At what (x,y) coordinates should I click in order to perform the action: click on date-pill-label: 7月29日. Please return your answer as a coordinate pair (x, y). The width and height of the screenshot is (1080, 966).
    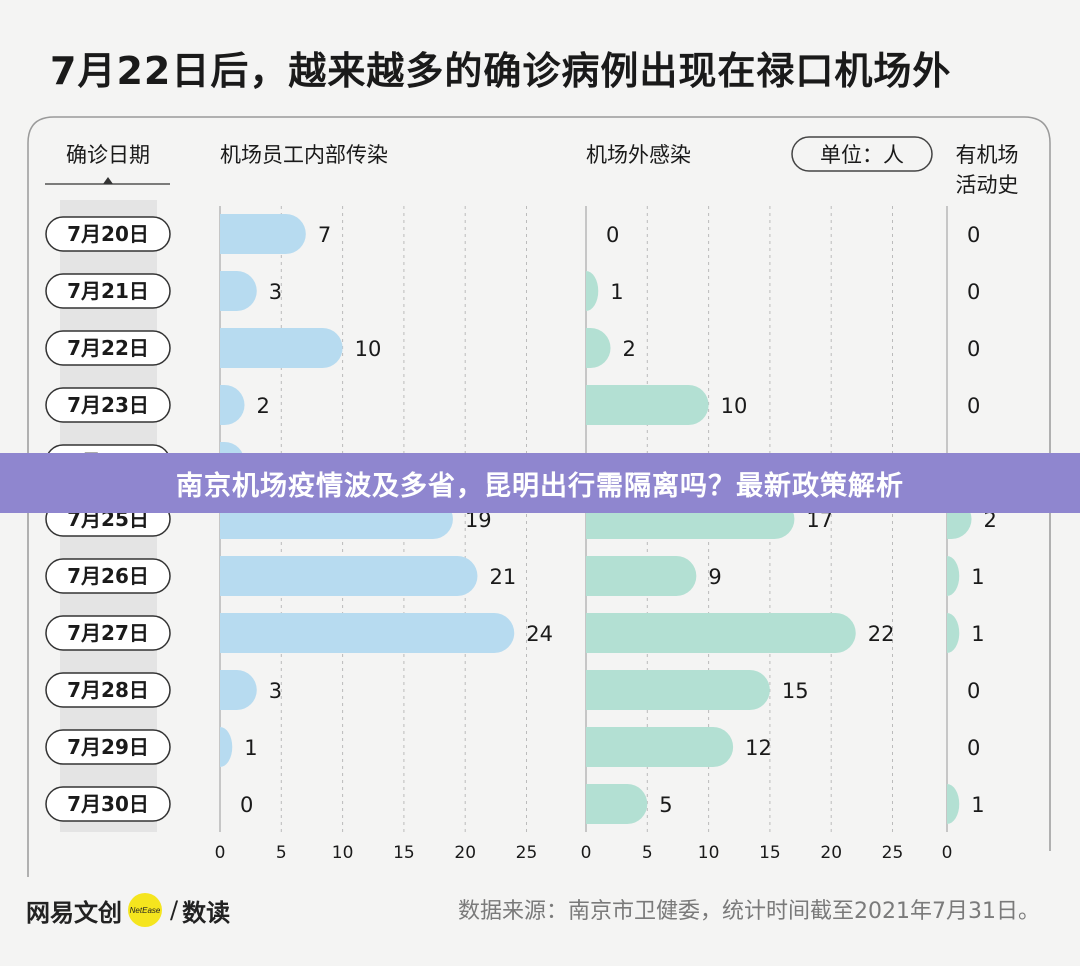
    Looking at the image, I should click on (108, 747).